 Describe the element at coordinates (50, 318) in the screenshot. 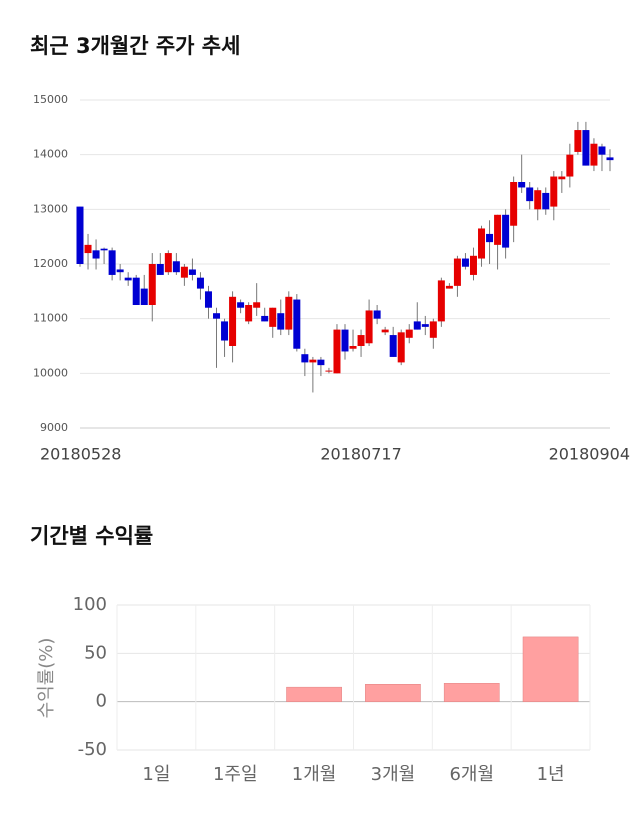

I see `y-tick-label: 11000` at that location.